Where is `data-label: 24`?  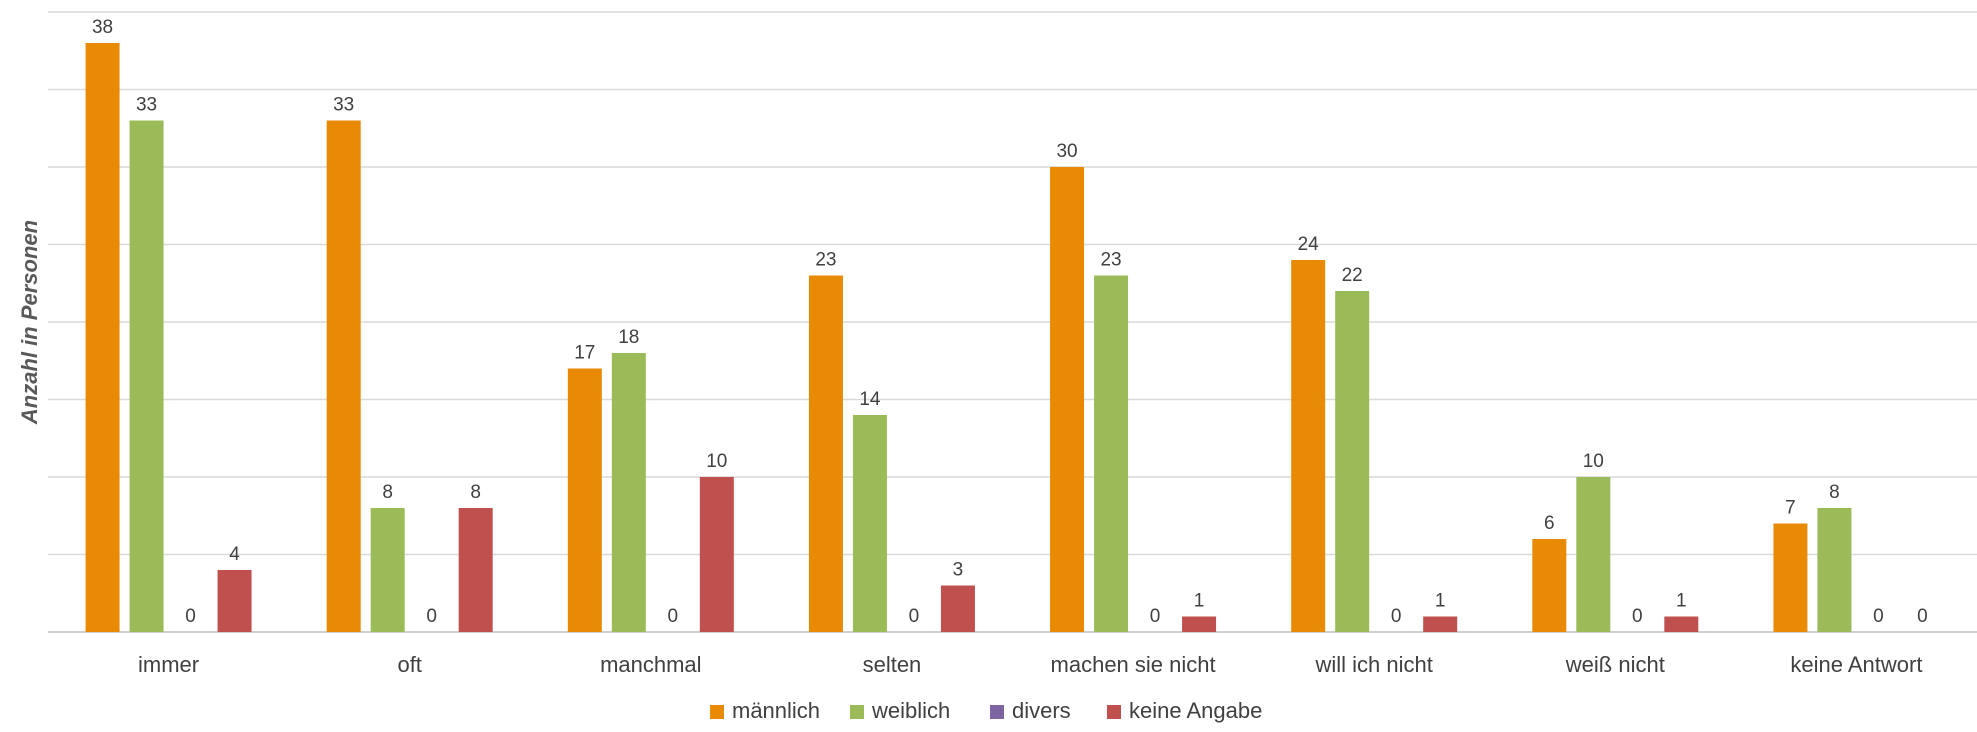 data-label: 24 is located at coordinates (1309, 244).